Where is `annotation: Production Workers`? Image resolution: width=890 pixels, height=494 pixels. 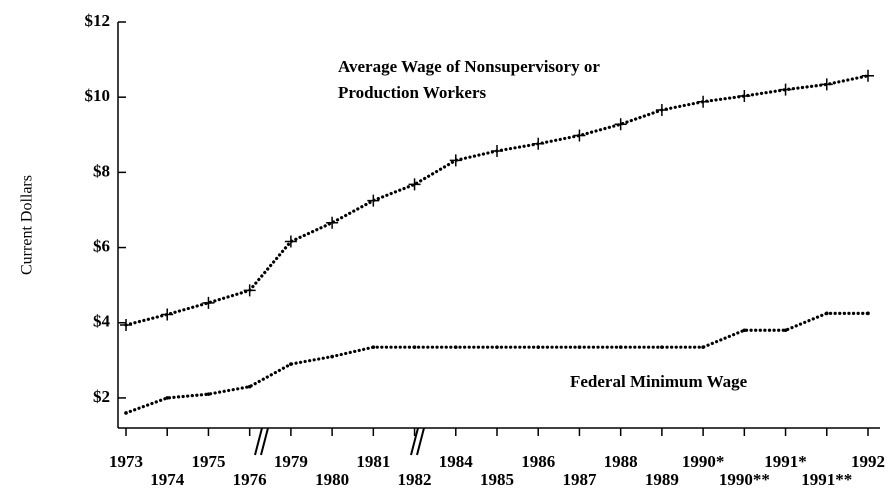 annotation: Production Workers is located at coordinates (412, 92).